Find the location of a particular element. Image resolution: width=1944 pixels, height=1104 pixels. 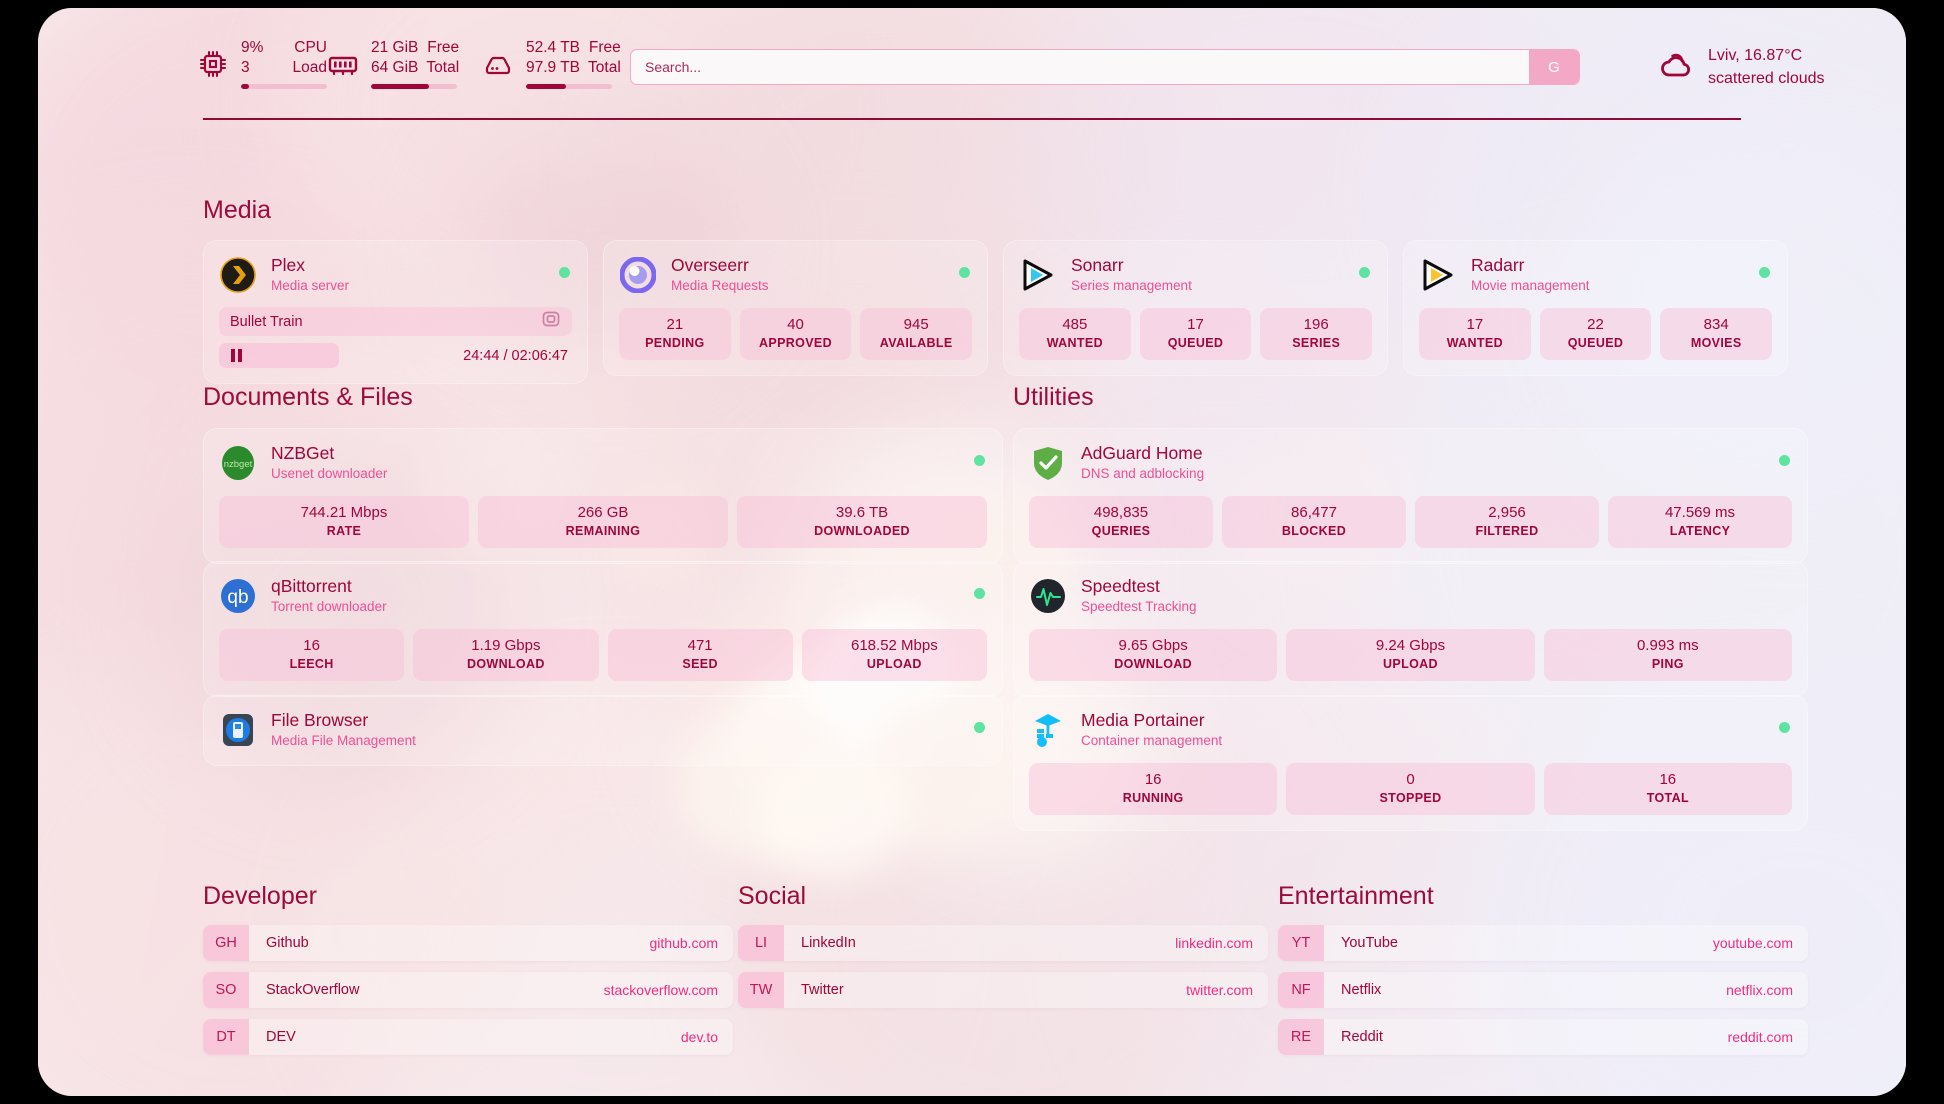

card-header: Radarr Movie management is located at coordinates (1595, 274).